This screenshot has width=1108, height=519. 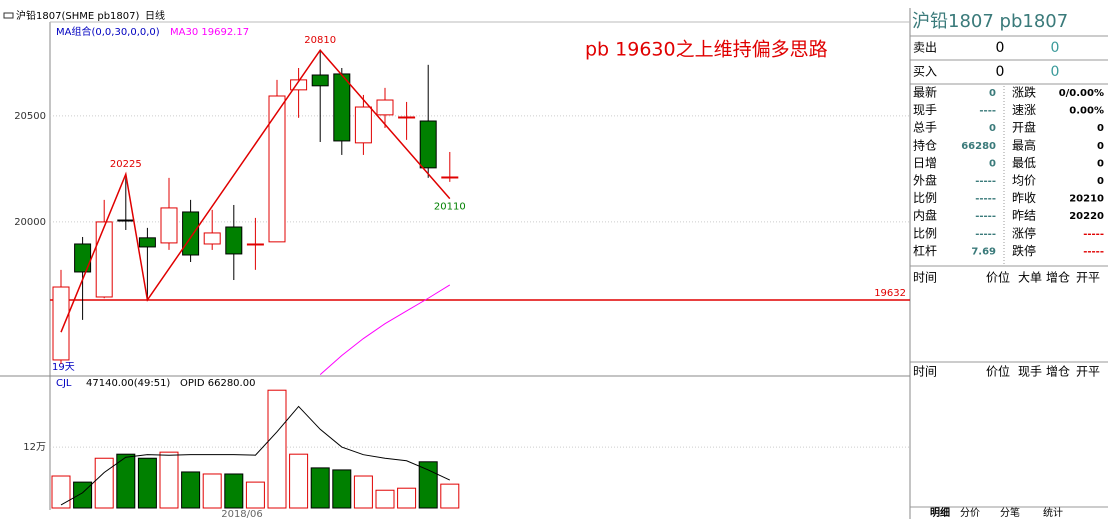 What do you see at coordinates (1086, 199) in the screenshot?
I see `quote-value: 20210` at bounding box center [1086, 199].